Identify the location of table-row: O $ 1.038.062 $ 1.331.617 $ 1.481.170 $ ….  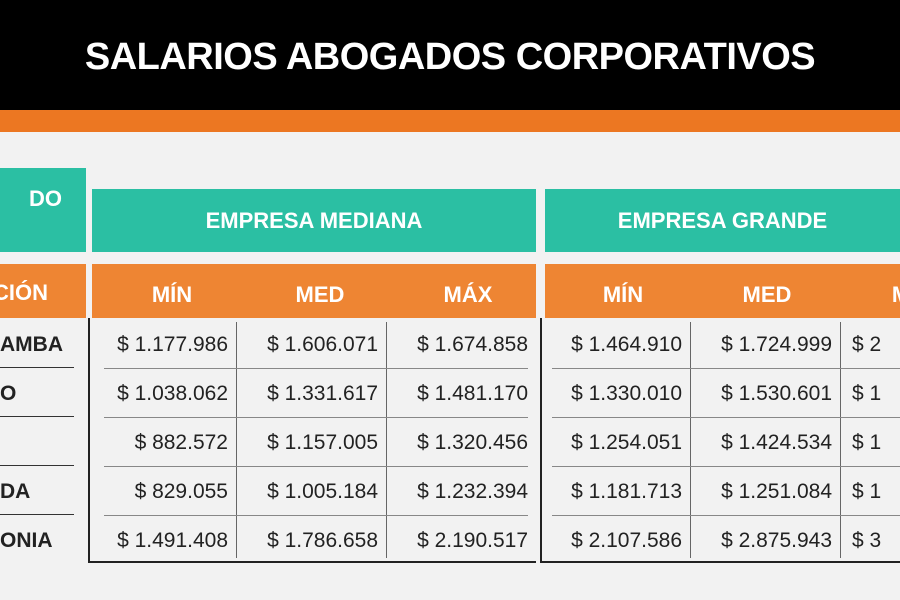
(450, 396).